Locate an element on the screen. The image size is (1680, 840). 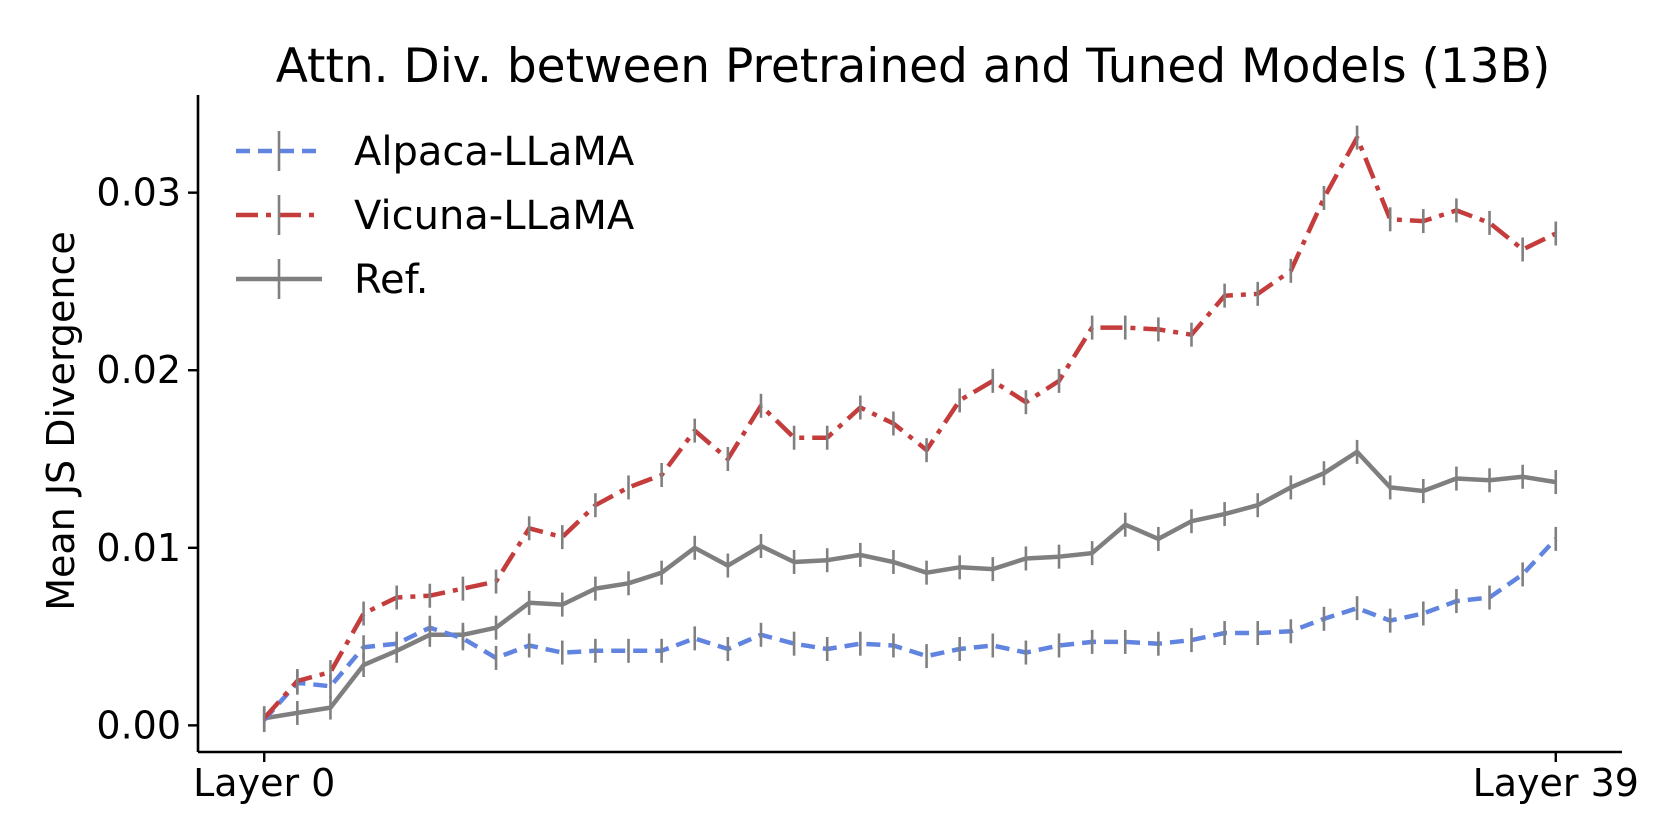
y-tick-label: 0.03 is located at coordinates (138, 193).